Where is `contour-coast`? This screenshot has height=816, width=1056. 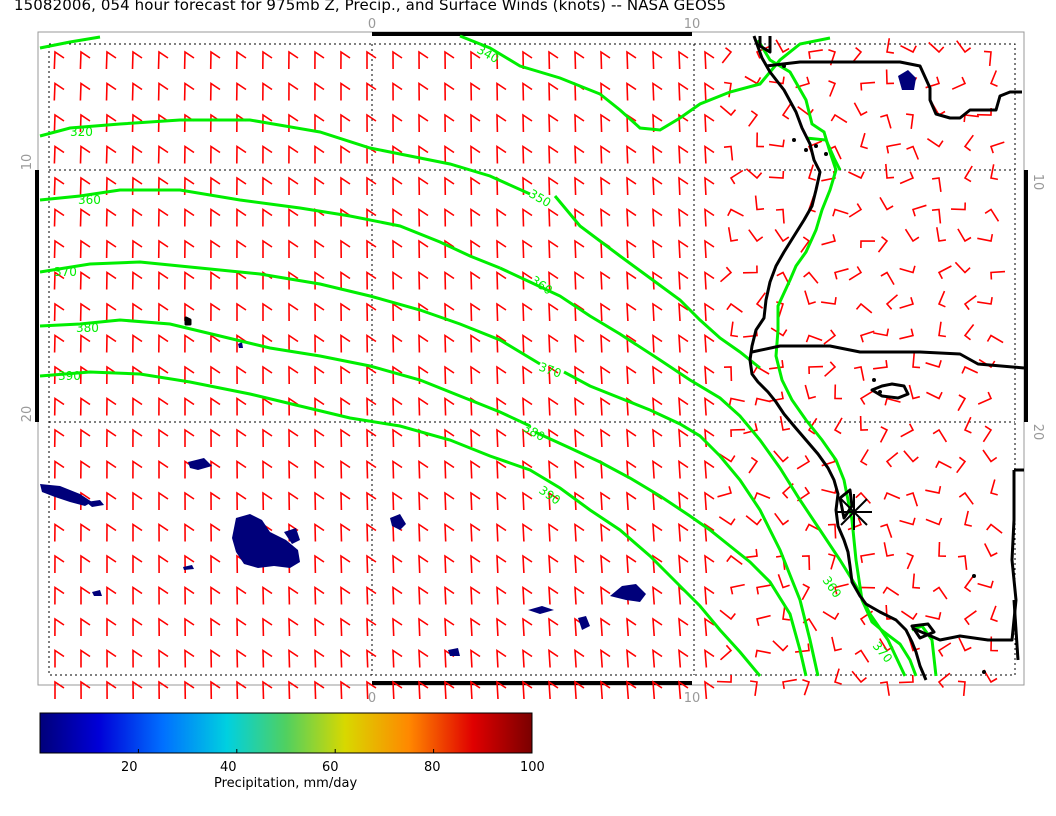 contour-coast is located at coordinates (837, 358).